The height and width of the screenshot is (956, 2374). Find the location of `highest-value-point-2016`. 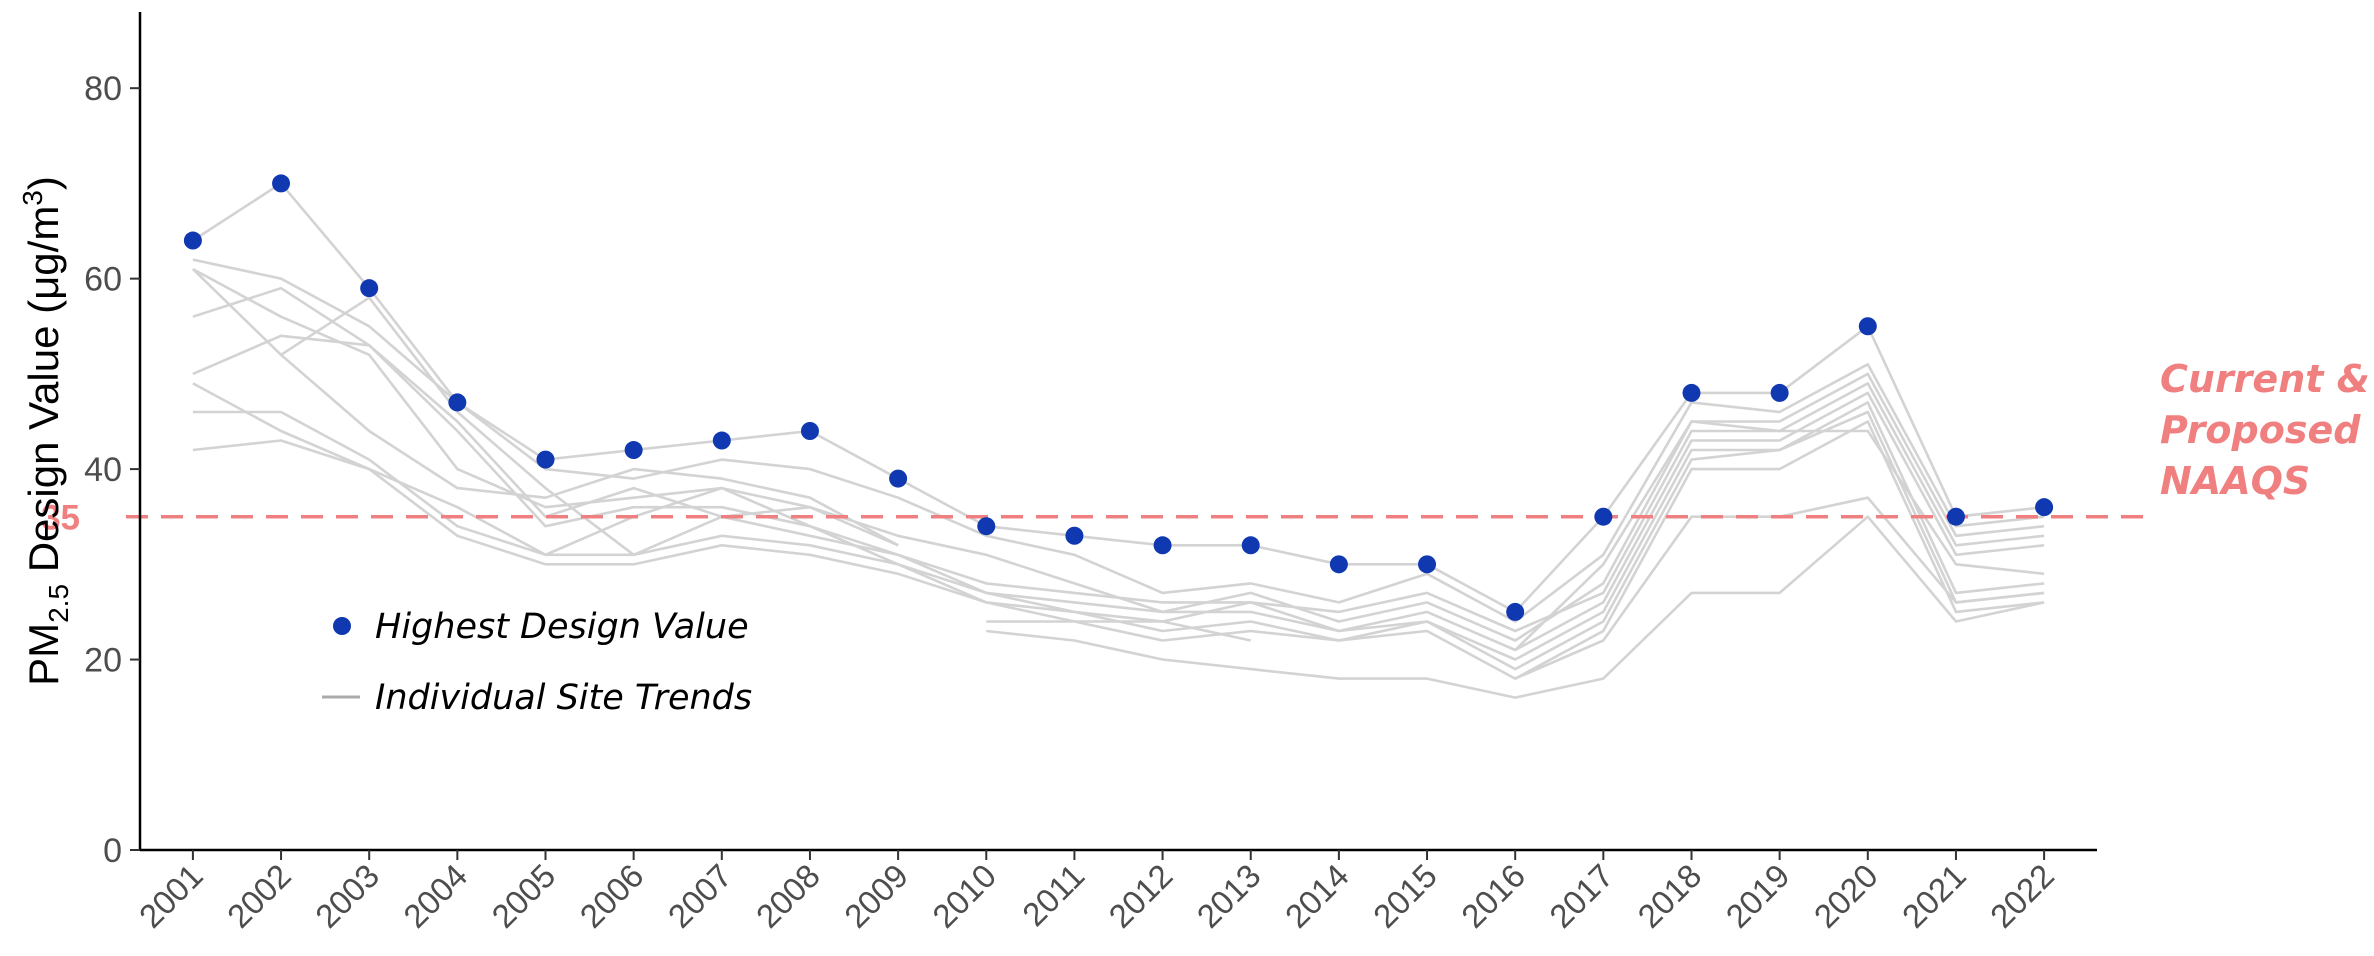

highest-value-point-2016 is located at coordinates (1515, 611).